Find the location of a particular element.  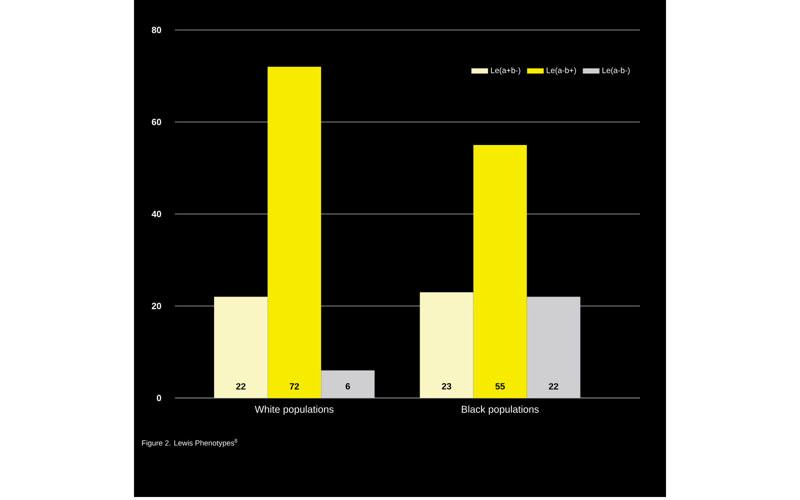

x-tick-label: Black populations is located at coordinates (500, 410).